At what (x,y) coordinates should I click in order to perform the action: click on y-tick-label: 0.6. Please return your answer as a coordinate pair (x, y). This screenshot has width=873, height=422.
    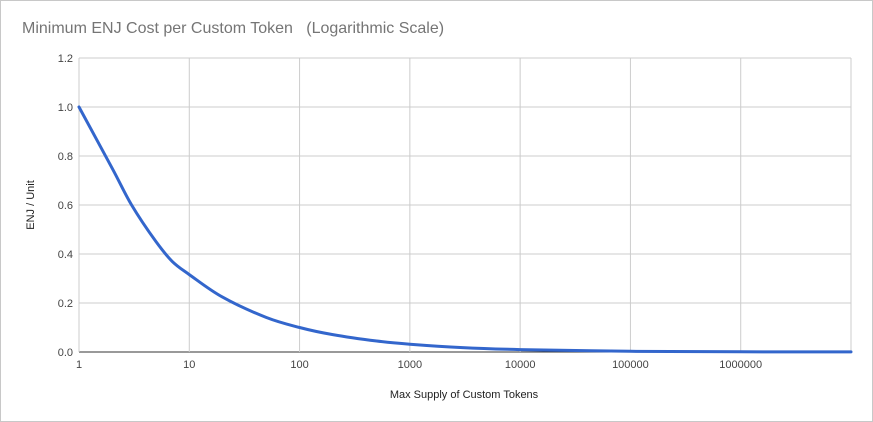
    Looking at the image, I should click on (65, 206).